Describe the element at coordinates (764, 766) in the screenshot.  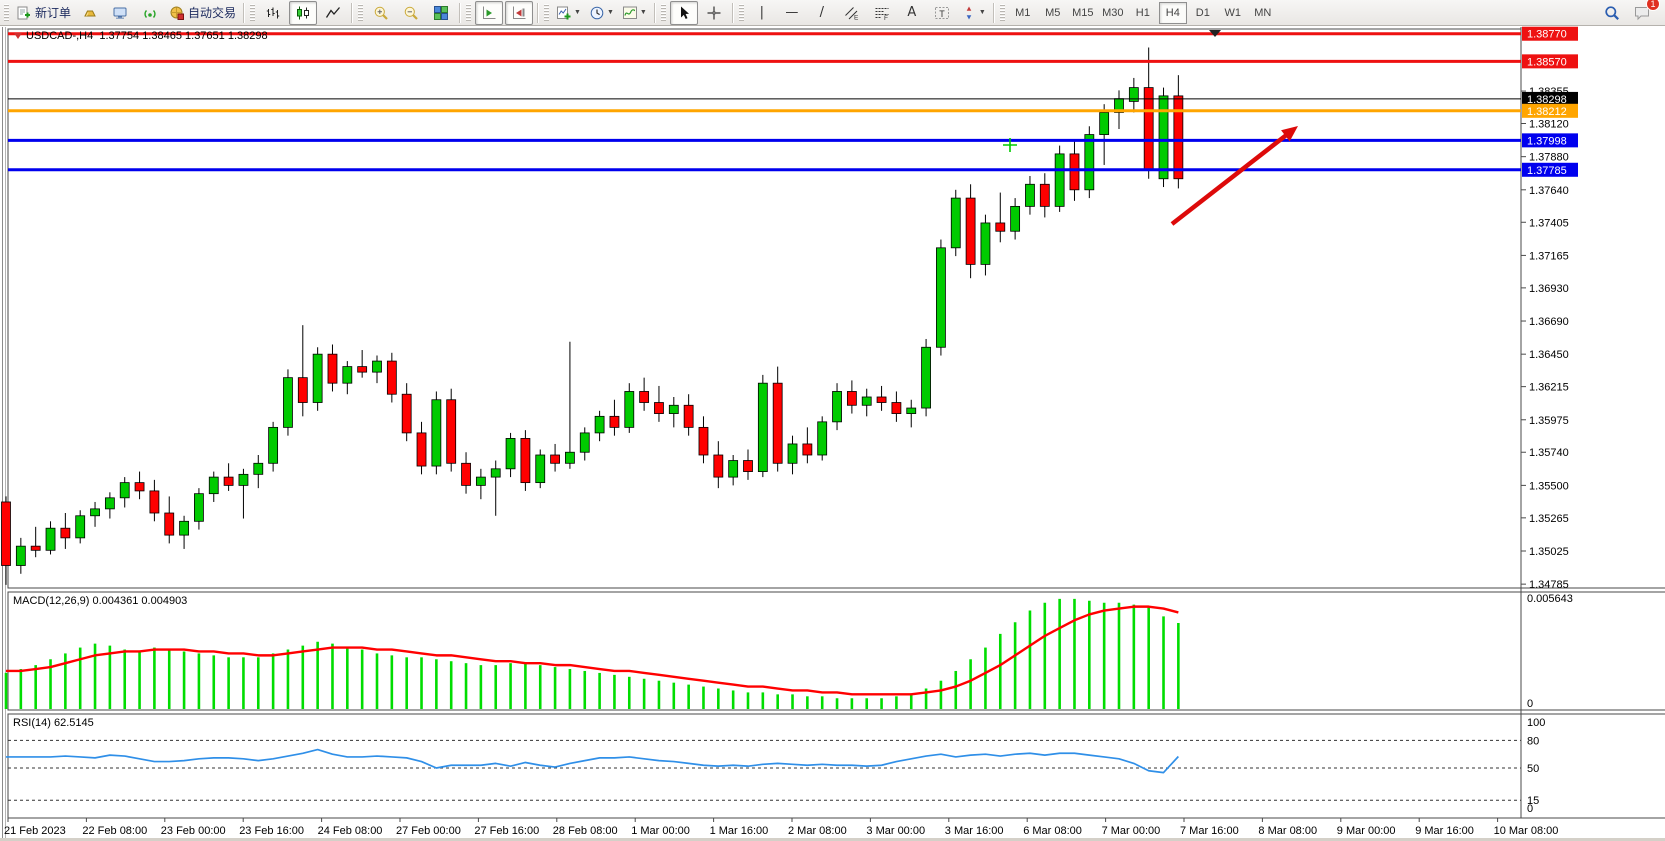
I see `rsi-panel-plot-area` at that location.